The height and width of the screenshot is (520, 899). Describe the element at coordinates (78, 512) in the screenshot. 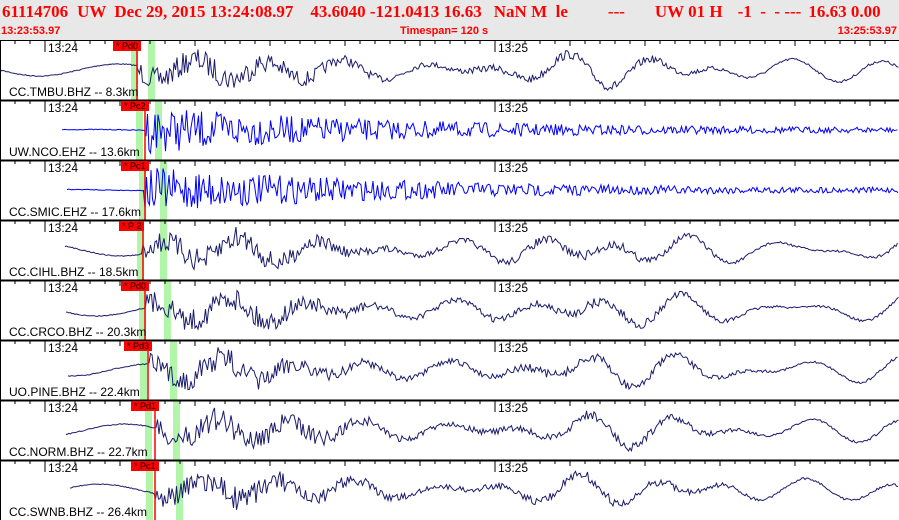

I see `channel-label: CC.SWNB.BHZ -- 26.4km` at that location.